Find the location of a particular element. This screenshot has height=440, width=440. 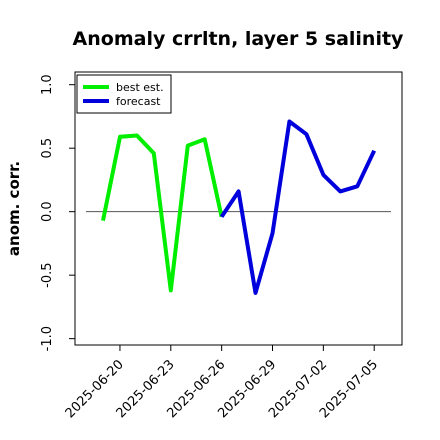

y-axis-label: anom. corr. is located at coordinates (14, 208).